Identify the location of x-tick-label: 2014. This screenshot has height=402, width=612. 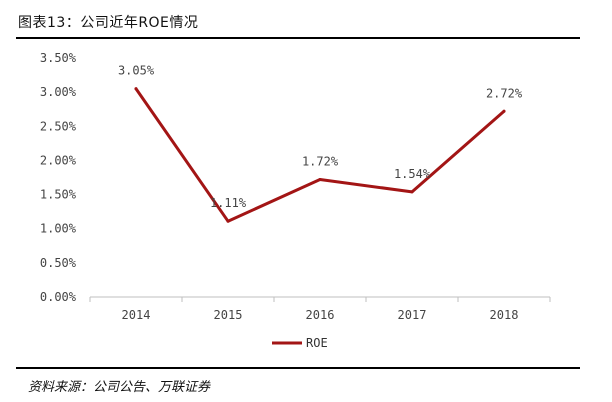
(136, 315).